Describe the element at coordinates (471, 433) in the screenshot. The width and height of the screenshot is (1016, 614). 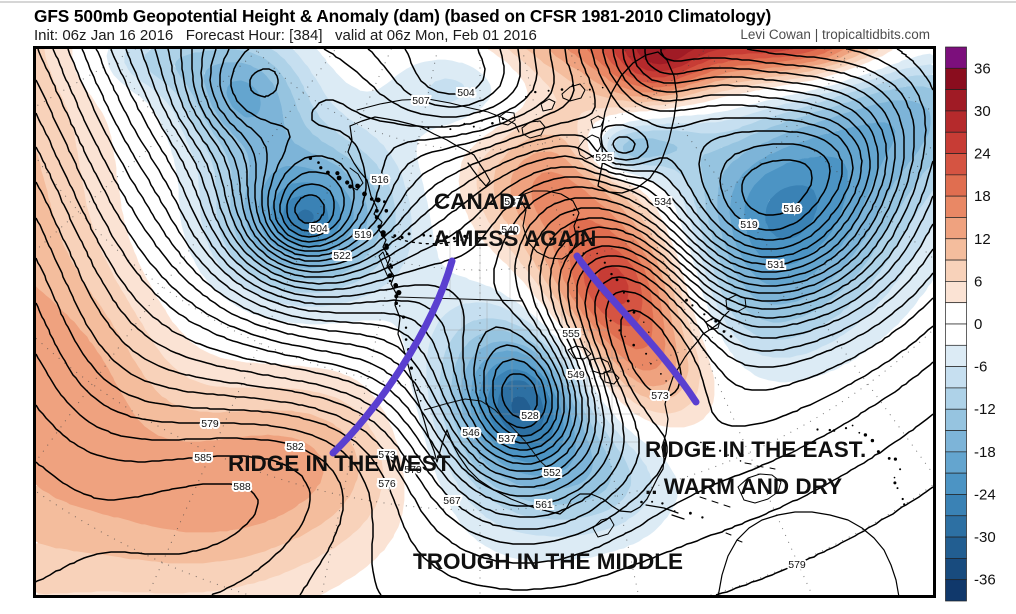
I see `svg-text: 546` at that location.